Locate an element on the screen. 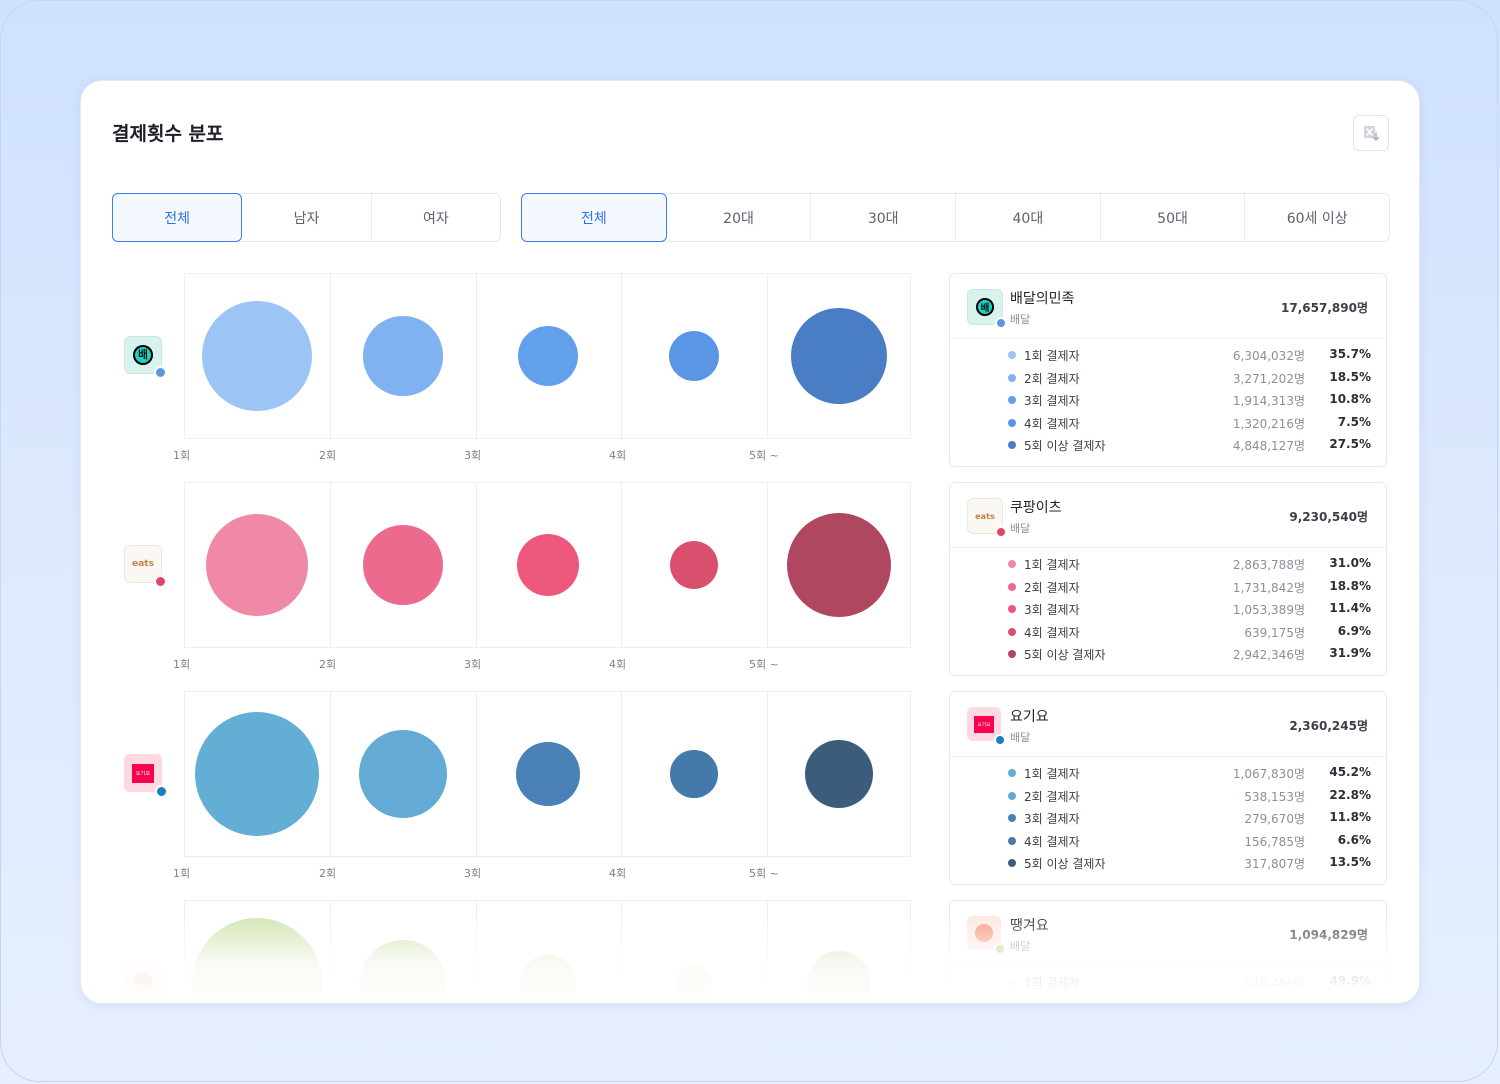 The image size is (1500, 1084). legend-count: 2,863,788명 is located at coordinates (1268, 565).